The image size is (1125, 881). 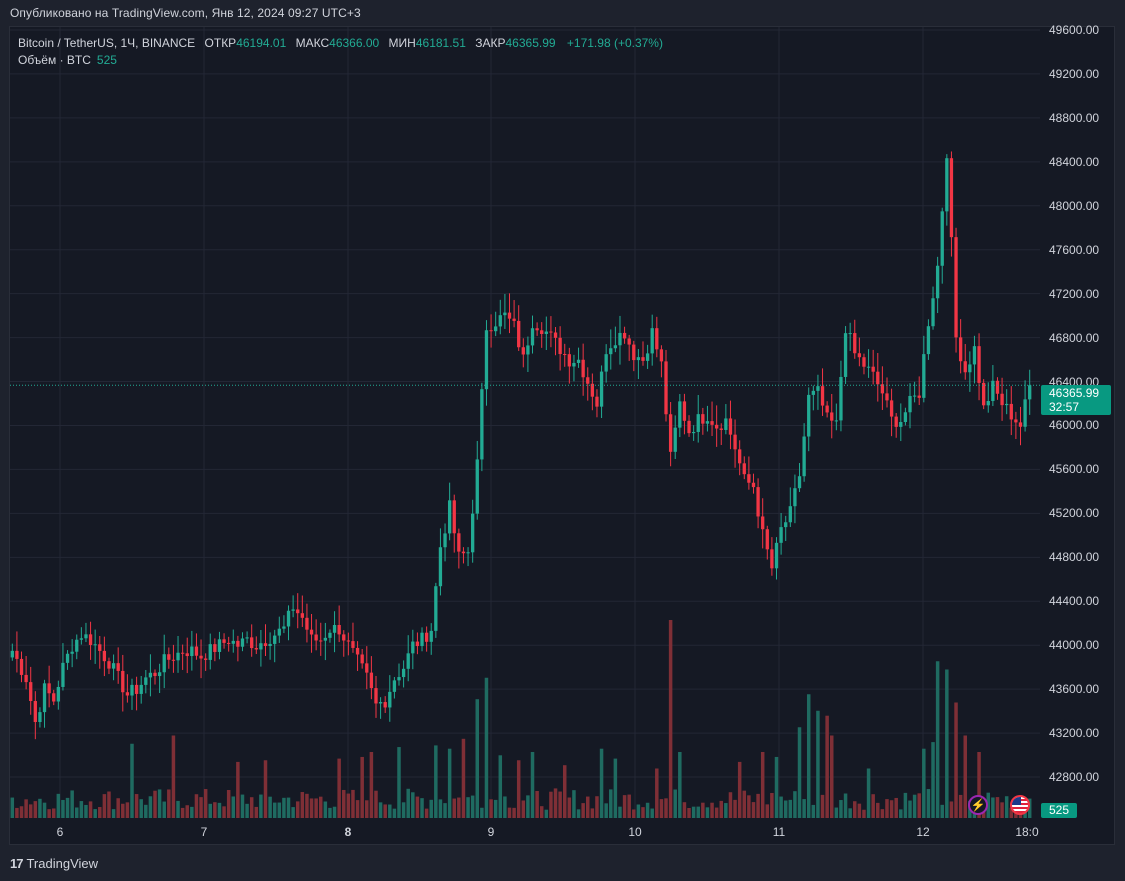 I want to click on high-value: 46366.00, so click(x=354, y=43).